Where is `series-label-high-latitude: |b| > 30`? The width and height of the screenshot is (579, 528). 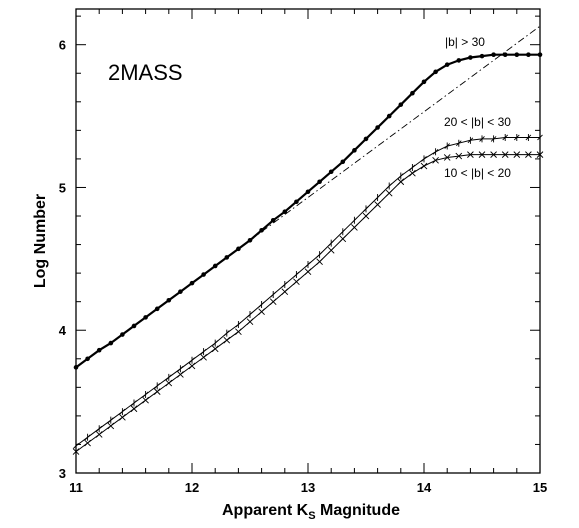
series-label-high-latitude: |b| > 30 is located at coordinates (465, 42).